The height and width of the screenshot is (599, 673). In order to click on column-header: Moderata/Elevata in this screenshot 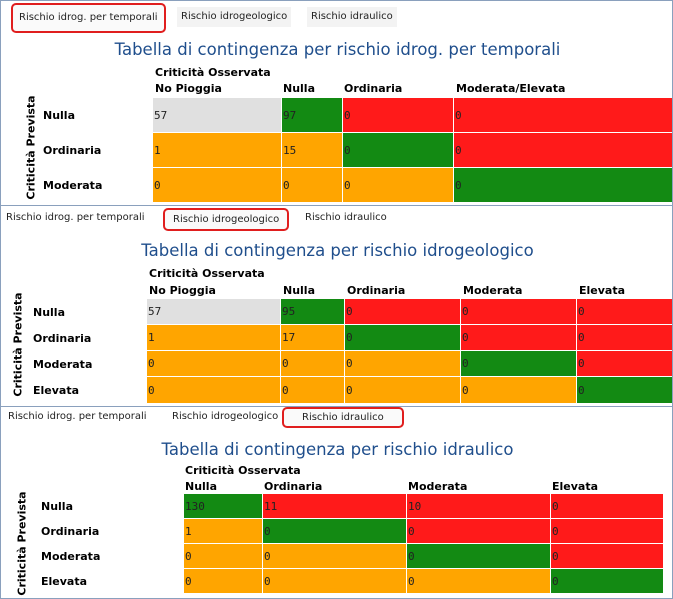, I will do `click(511, 88)`.